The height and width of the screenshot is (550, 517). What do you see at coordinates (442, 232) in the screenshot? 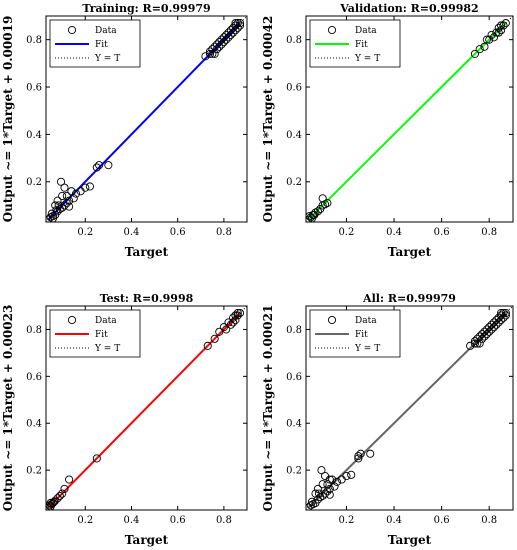
I see `x-tick-label: 0.6` at bounding box center [442, 232].